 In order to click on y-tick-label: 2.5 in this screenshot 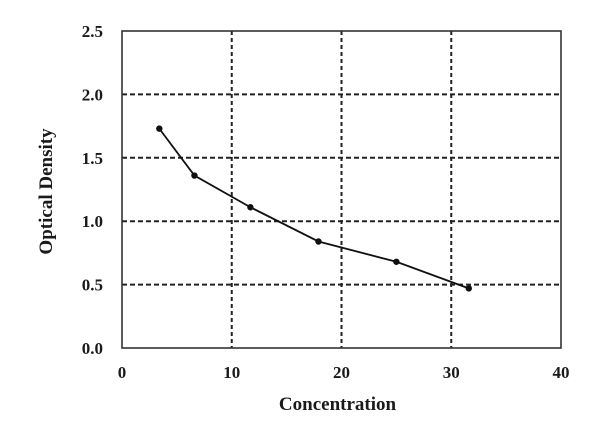, I will do `click(92, 31)`.